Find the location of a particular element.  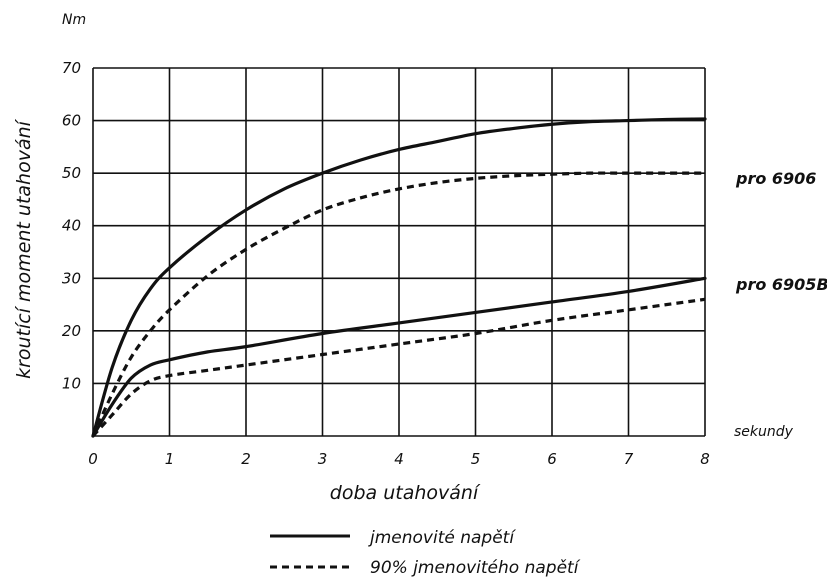

y-tick-label: 10 is located at coordinates (71, 383).